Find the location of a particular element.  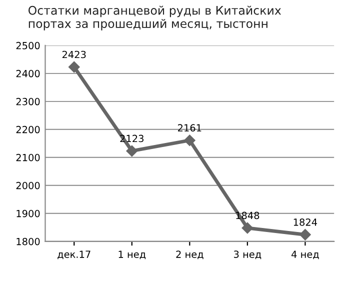

y-tick-label: 2000 is located at coordinates (28, 186).